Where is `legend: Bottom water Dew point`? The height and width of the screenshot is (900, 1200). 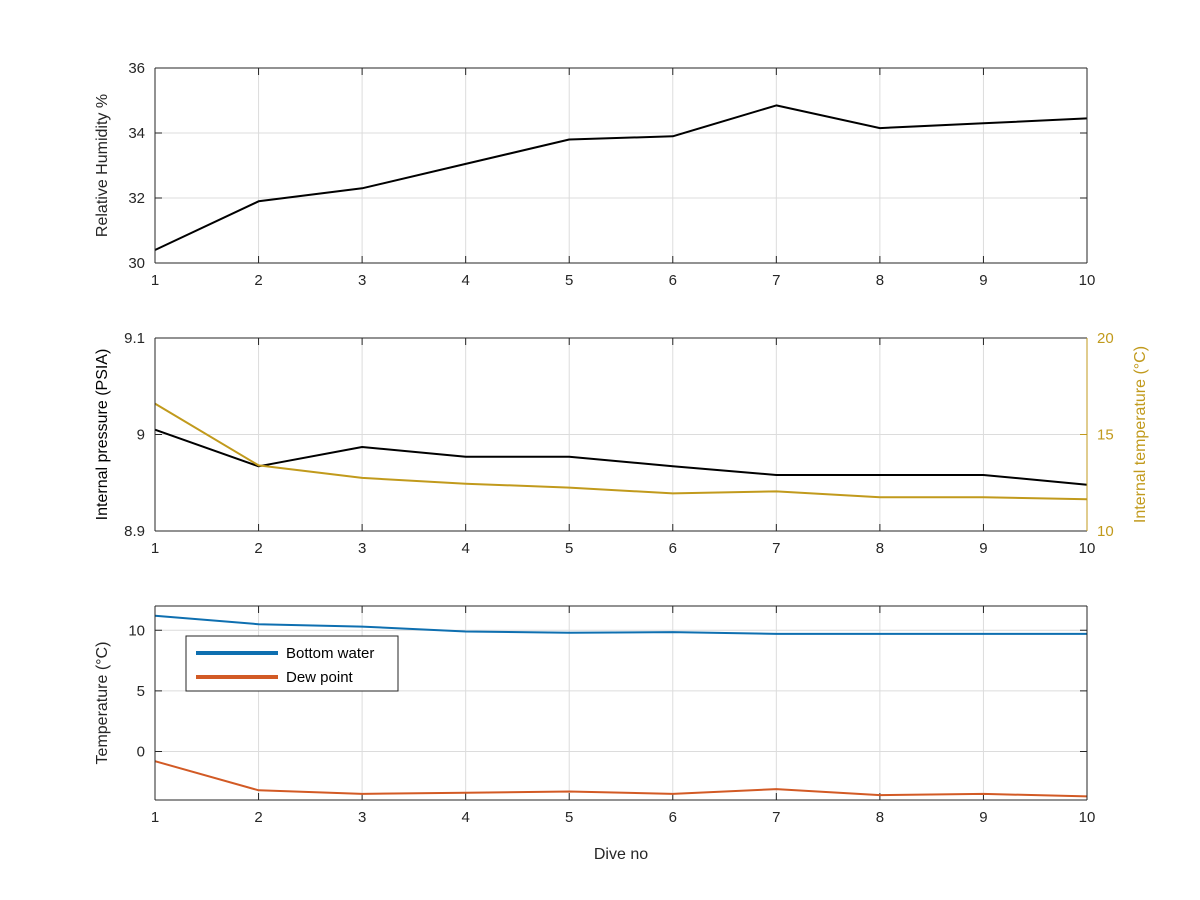
legend: Bottom water Dew point is located at coordinates (292, 663).